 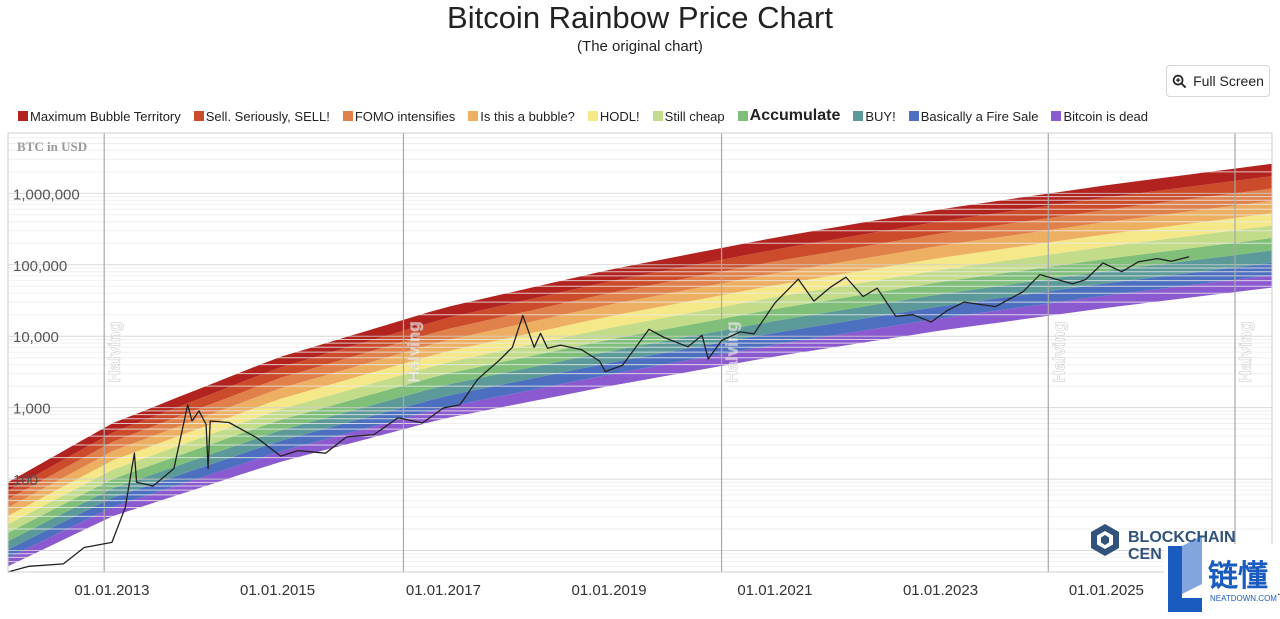 I want to click on y-axis-title: BTC in USD, so click(x=52, y=146).